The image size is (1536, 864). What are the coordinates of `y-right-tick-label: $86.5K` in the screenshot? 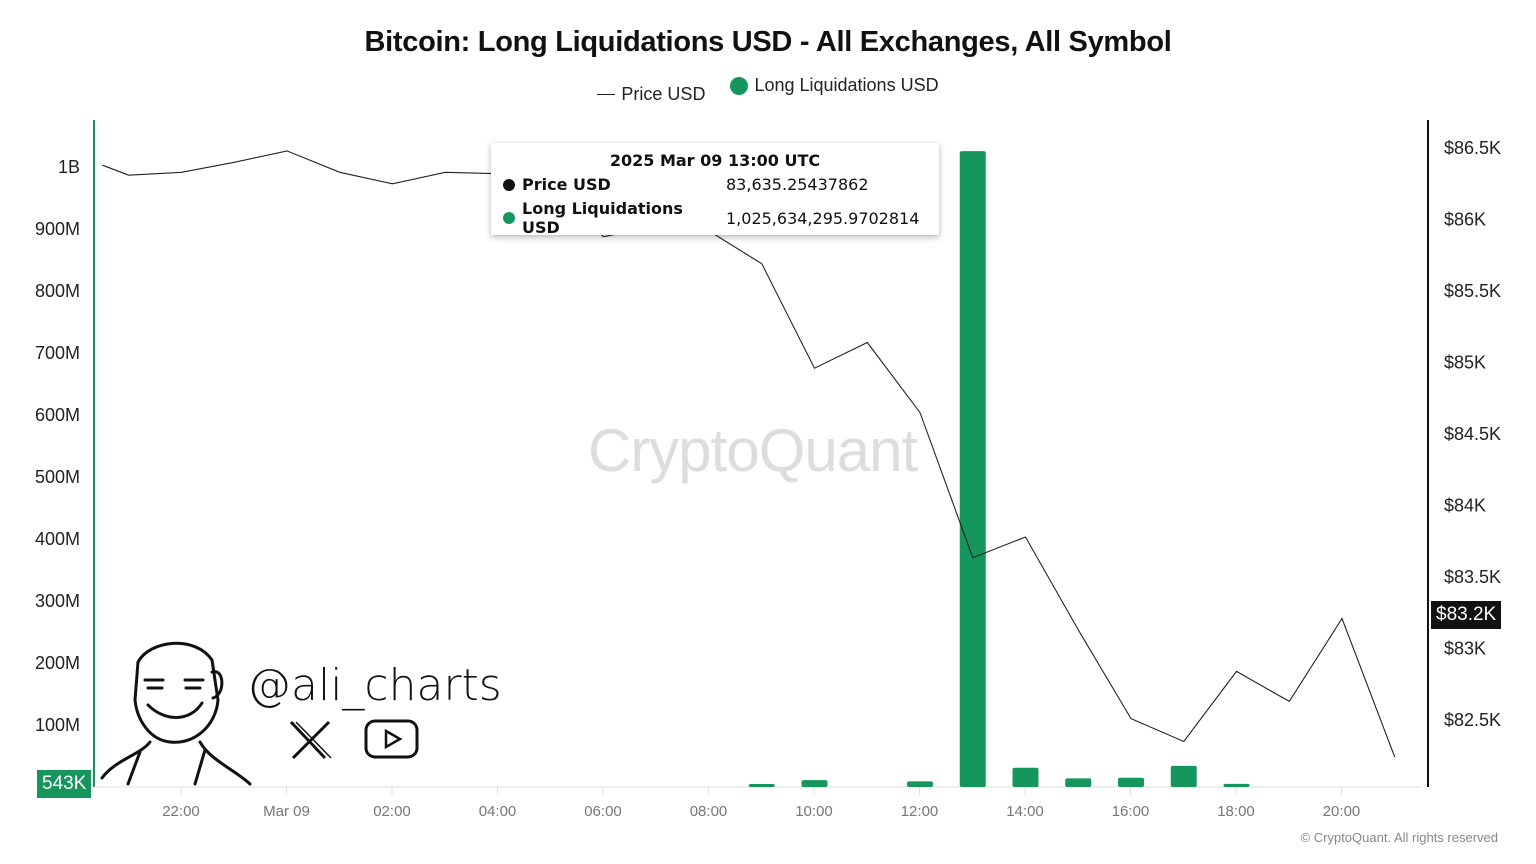 It's located at (1472, 148).